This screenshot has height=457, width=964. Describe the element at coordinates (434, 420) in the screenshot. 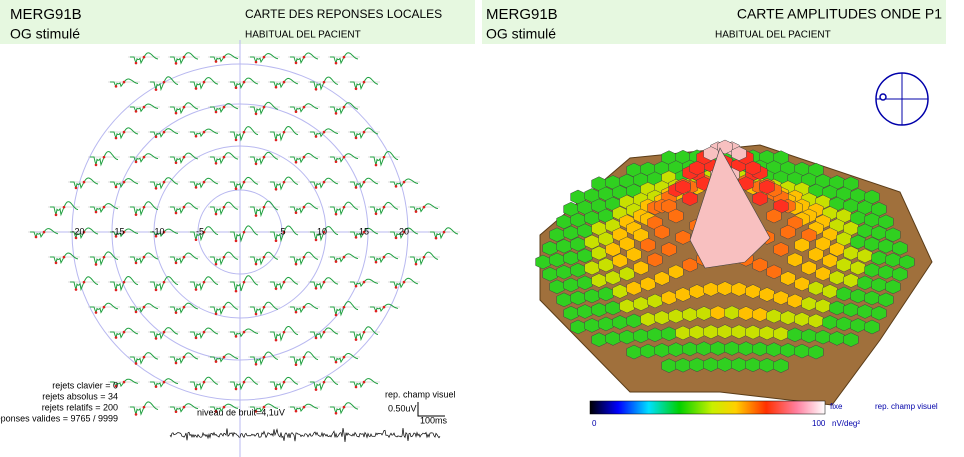

I see `scale-time: 100ms` at that location.